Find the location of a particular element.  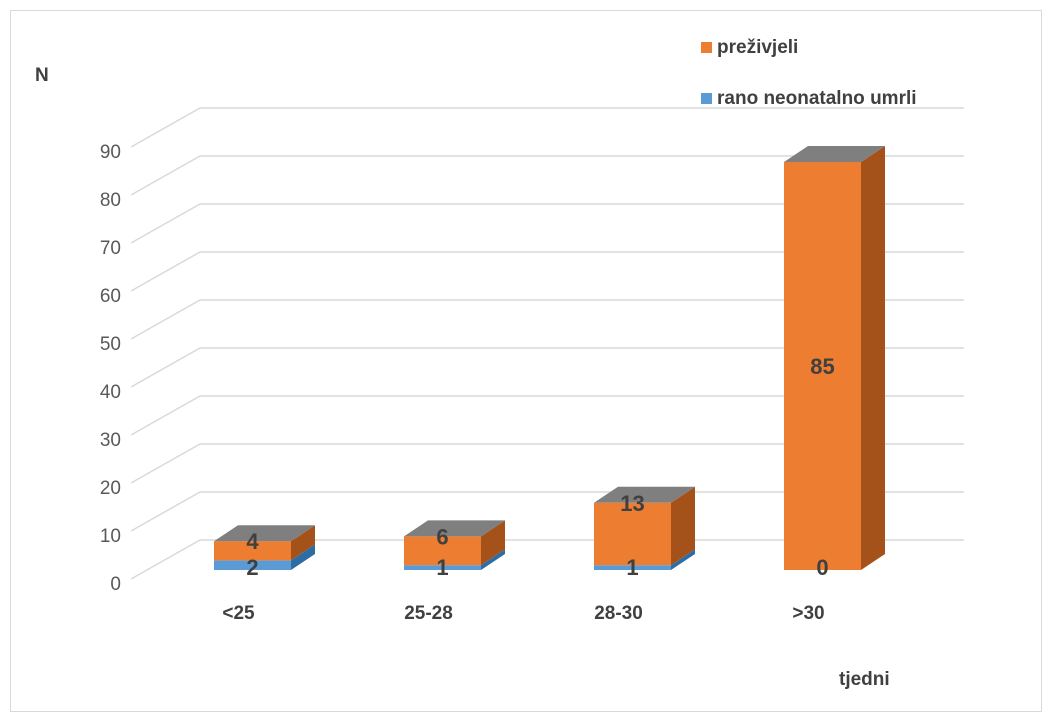

y-tick-label: 80 is located at coordinates (110, 200).